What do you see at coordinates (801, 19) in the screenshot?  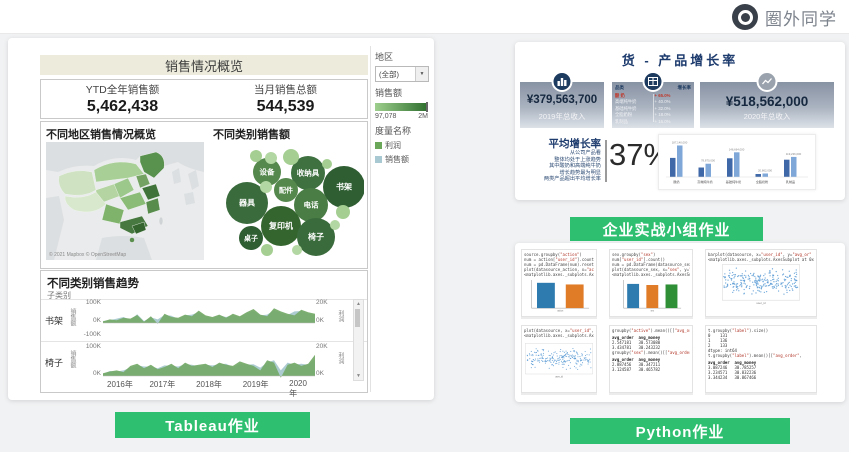 I see `brand-logo-text: 圈外同学` at bounding box center [801, 19].